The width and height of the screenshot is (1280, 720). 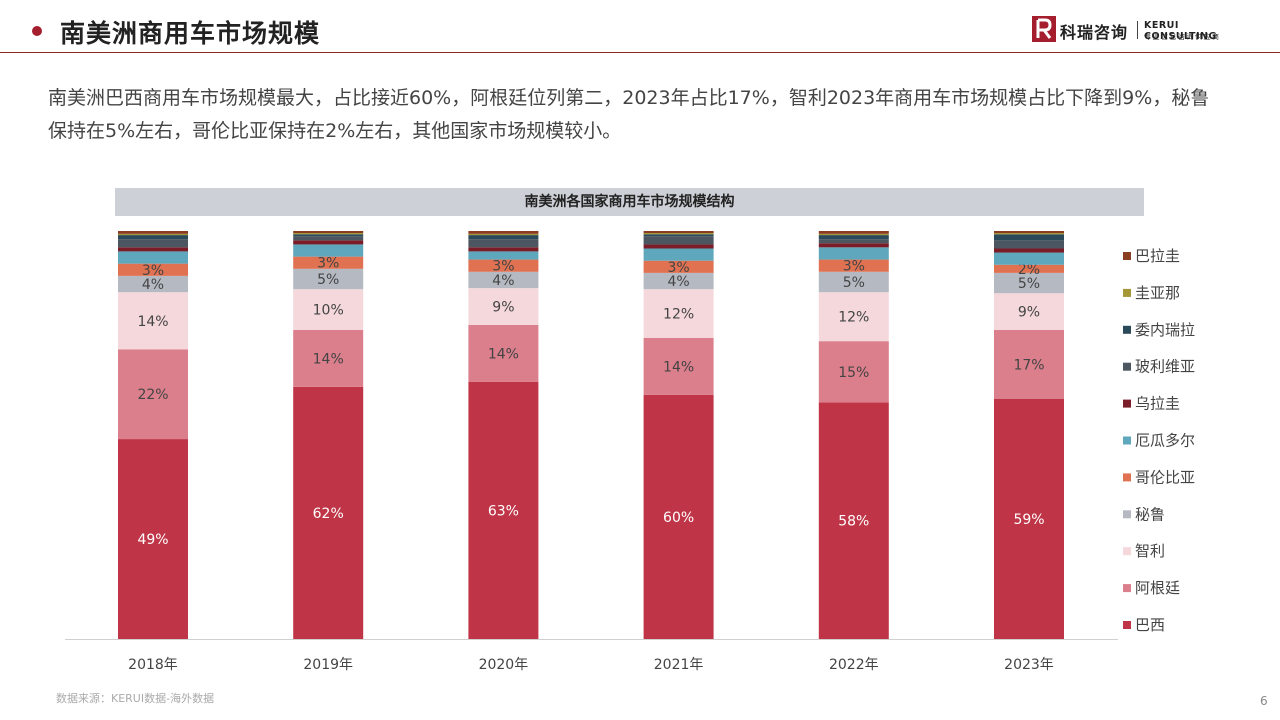 I want to click on company-logo: 科瑞咨询 KERUI CONSULTING 专业信息咨询供应商, so click(x=1142, y=31).